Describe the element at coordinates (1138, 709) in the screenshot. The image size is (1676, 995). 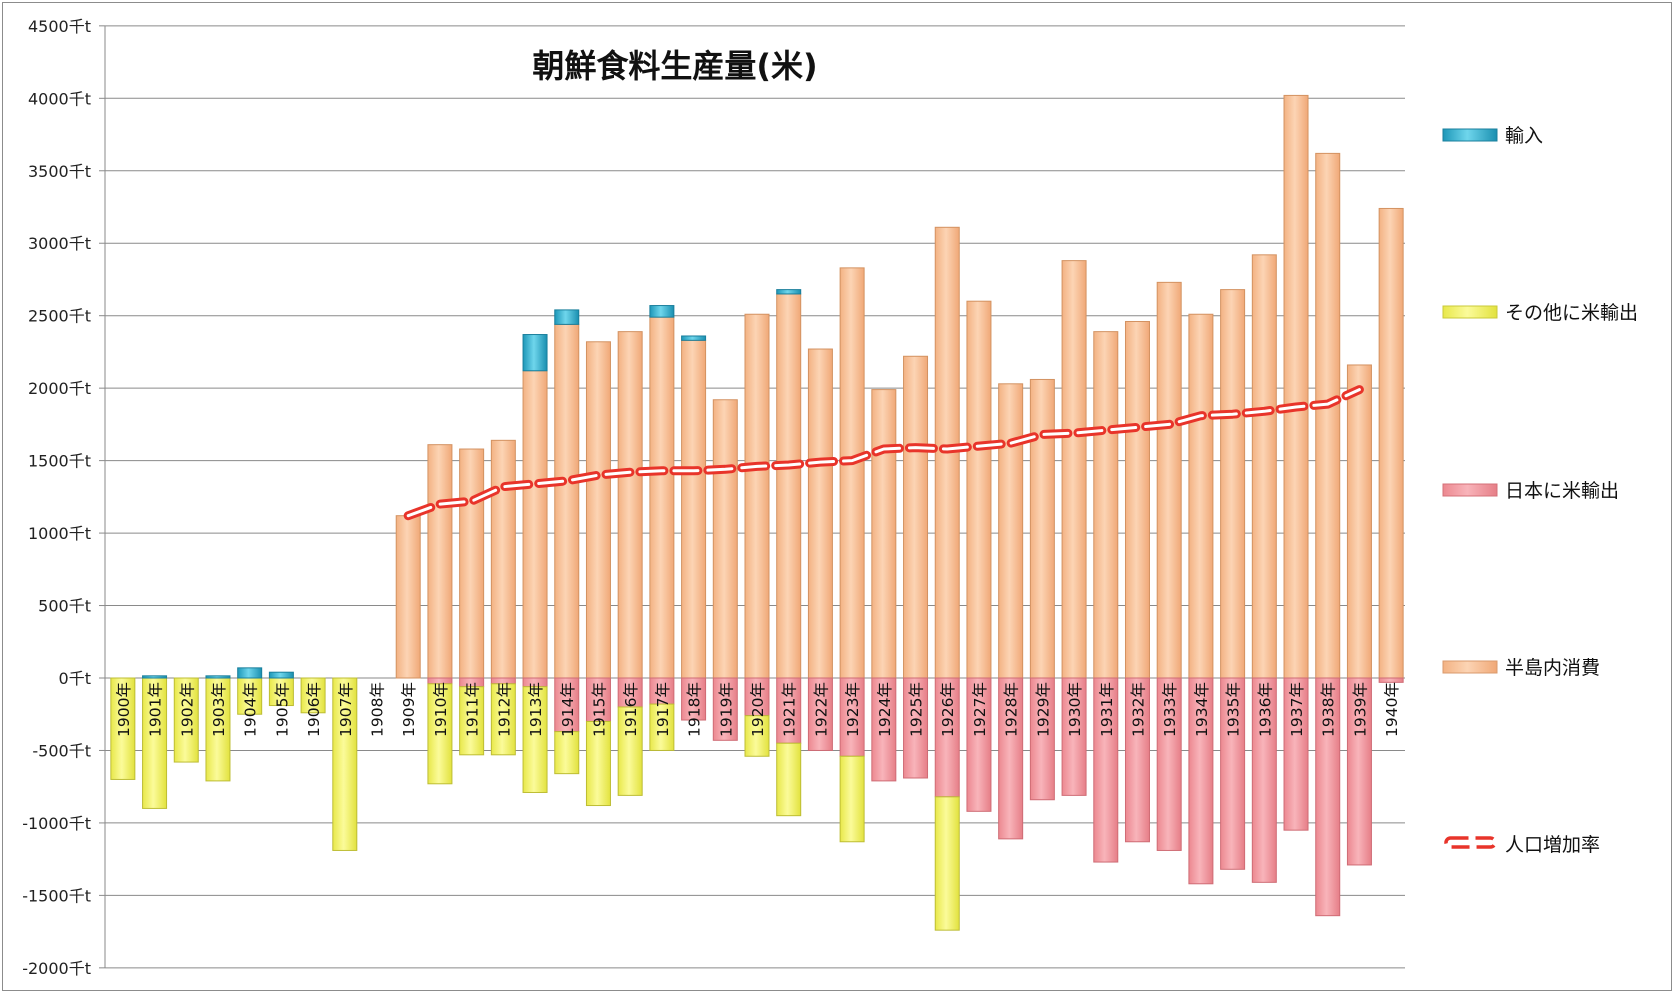
I see `x-category-label: 1932年` at that location.